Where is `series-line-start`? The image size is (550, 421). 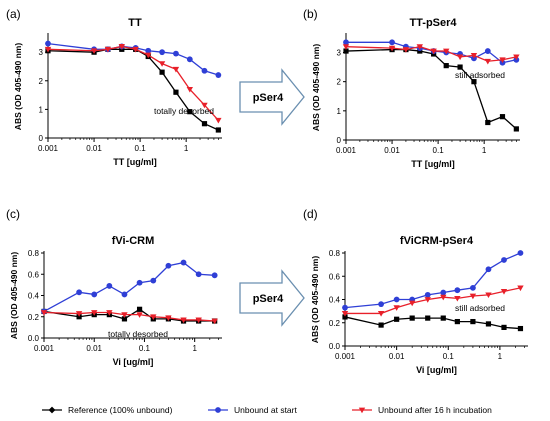 series-line-start is located at coordinates (129, 287).